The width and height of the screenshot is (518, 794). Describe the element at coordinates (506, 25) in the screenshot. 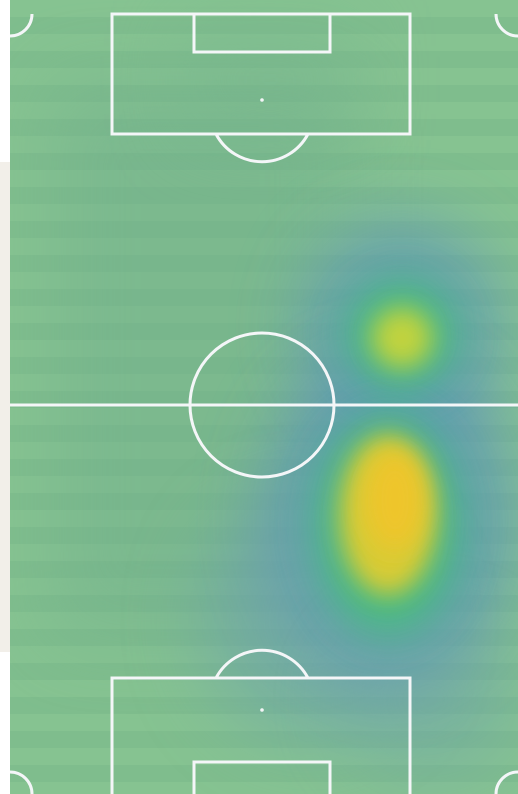

I see `corner-top-right` at that location.